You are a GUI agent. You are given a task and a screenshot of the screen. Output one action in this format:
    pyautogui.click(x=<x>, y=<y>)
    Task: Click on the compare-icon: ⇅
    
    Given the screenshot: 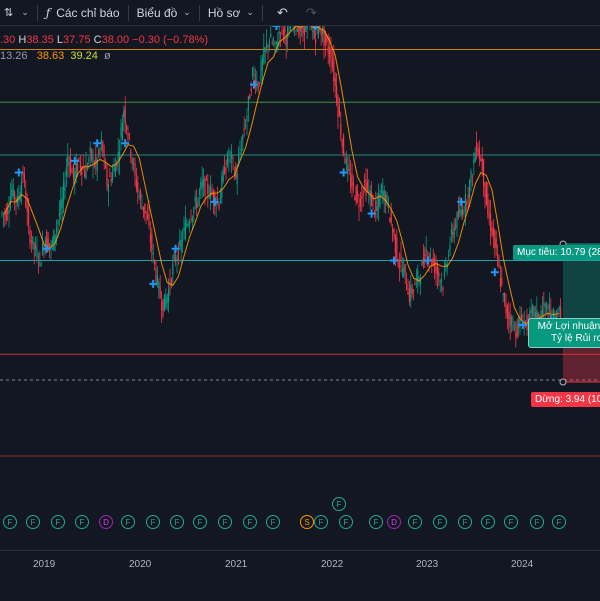 What is the action you would take?
    pyautogui.click(x=9, y=13)
    